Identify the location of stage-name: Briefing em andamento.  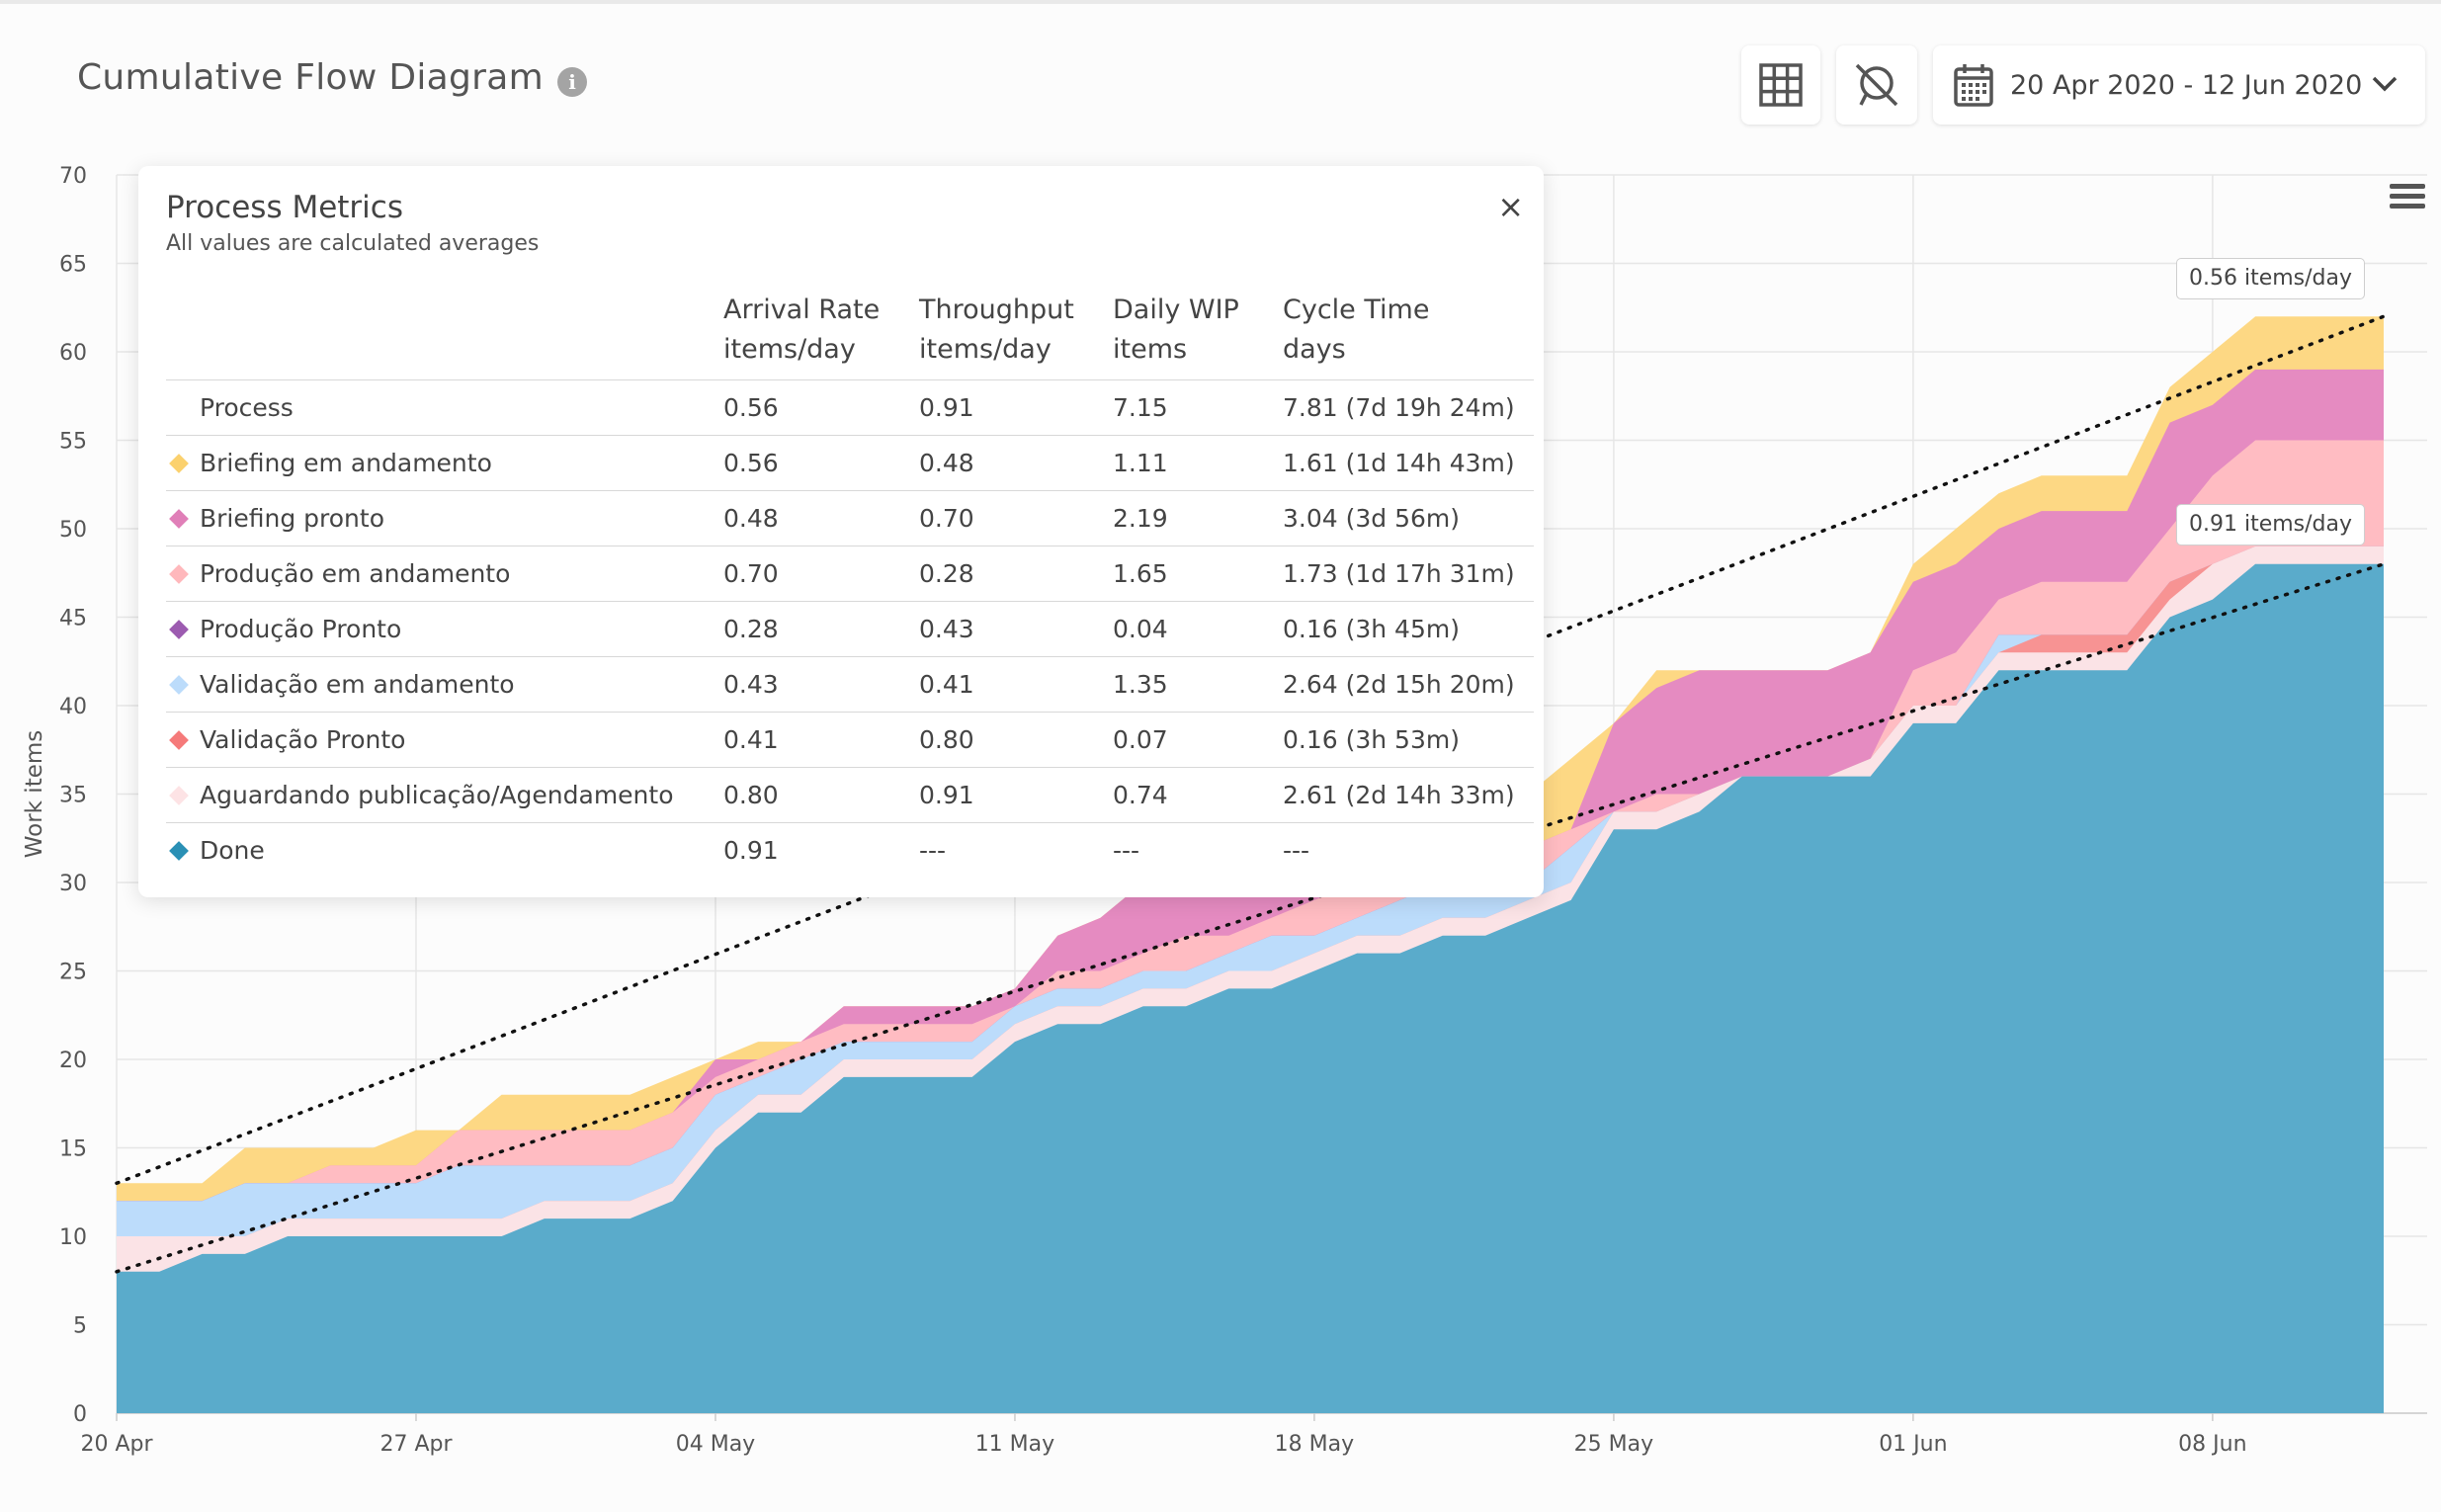
(444, 463).